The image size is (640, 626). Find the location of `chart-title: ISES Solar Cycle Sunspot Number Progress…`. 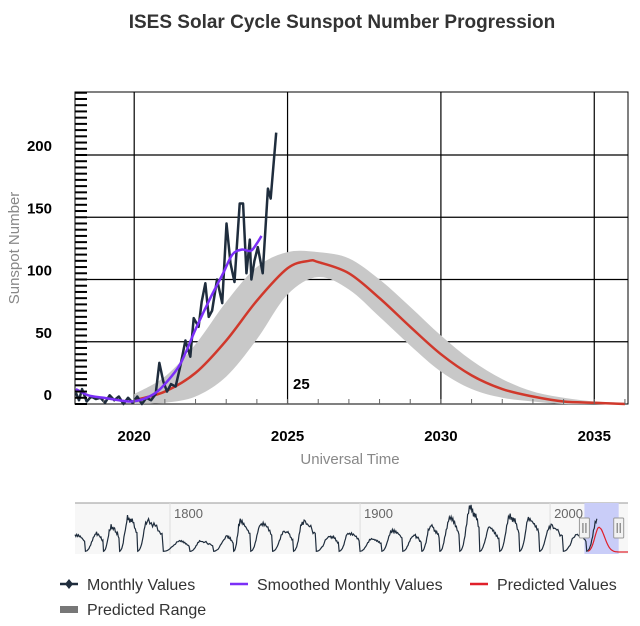

chart-title: ISES Solar Cycle Sunspot Number Progress… is located at coordinates (342, 22).